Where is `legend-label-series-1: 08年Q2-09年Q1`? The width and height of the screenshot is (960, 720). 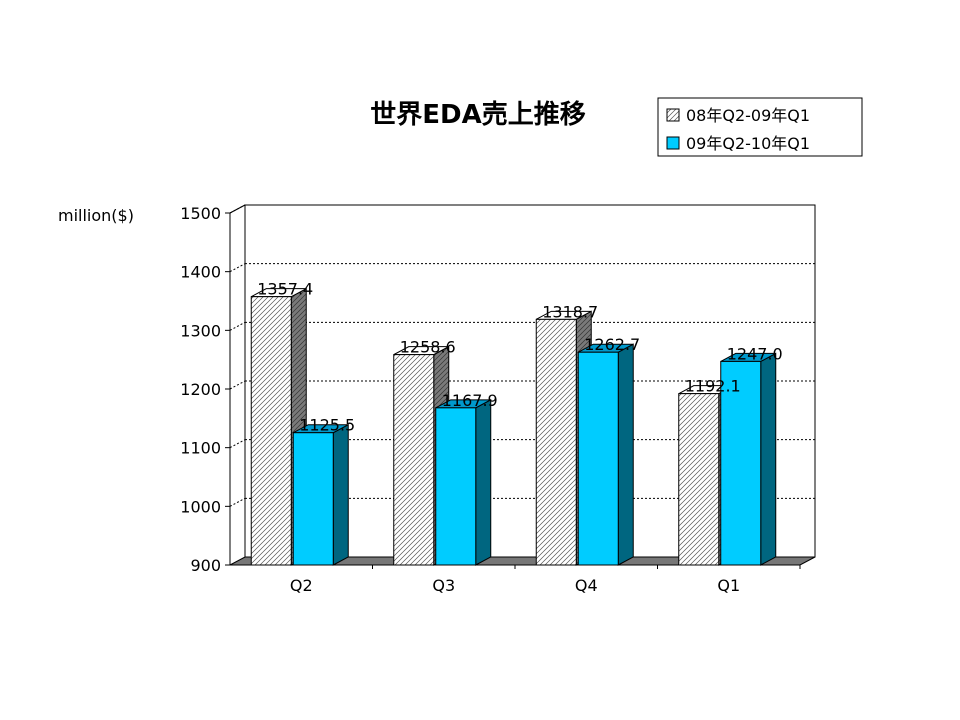 legend-label-series-1: 08年Q2-09年Q1 is located at coordinates (748, 115).